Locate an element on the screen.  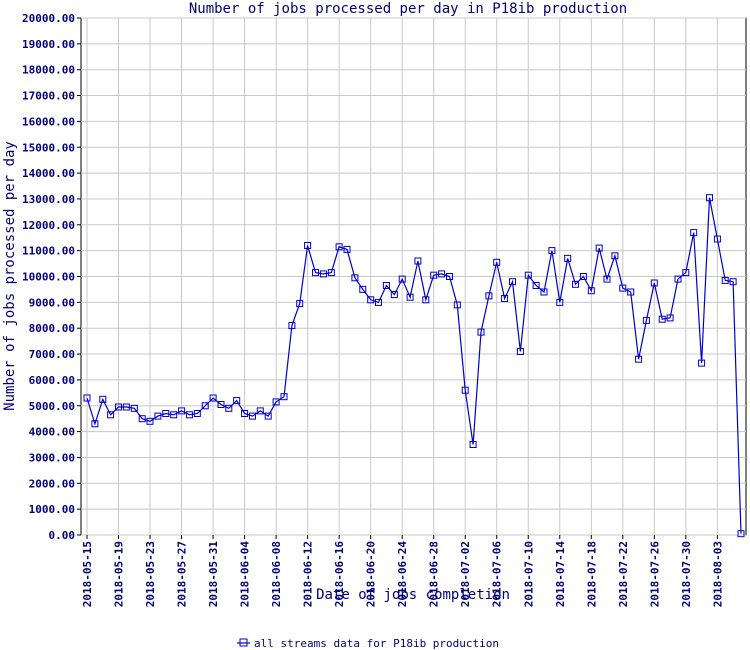
y-tick-label: 8000.00 is located at coordinates (52, 328).